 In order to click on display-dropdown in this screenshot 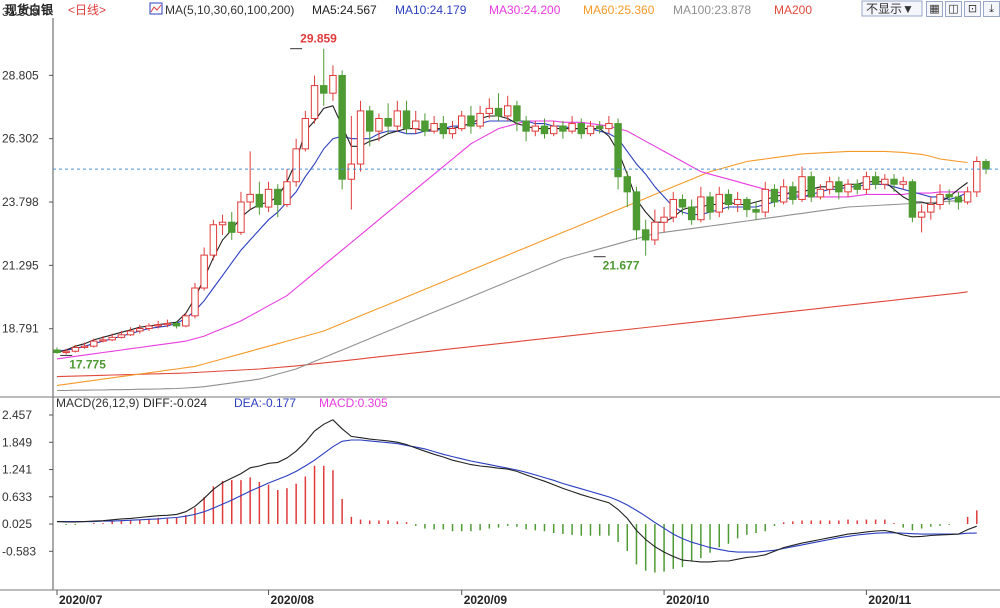, I will do `click(892, 8)`.